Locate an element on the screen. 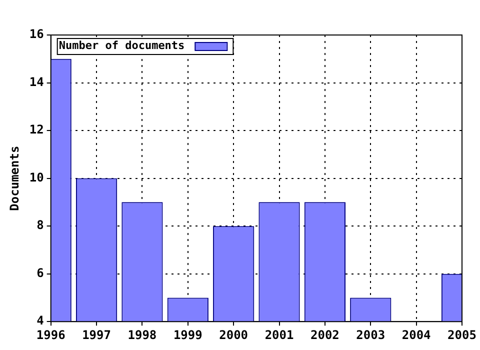 The height and width of the screenshot is (350, 480). y-tick-label: 14 is located at coordinates (36, 81).